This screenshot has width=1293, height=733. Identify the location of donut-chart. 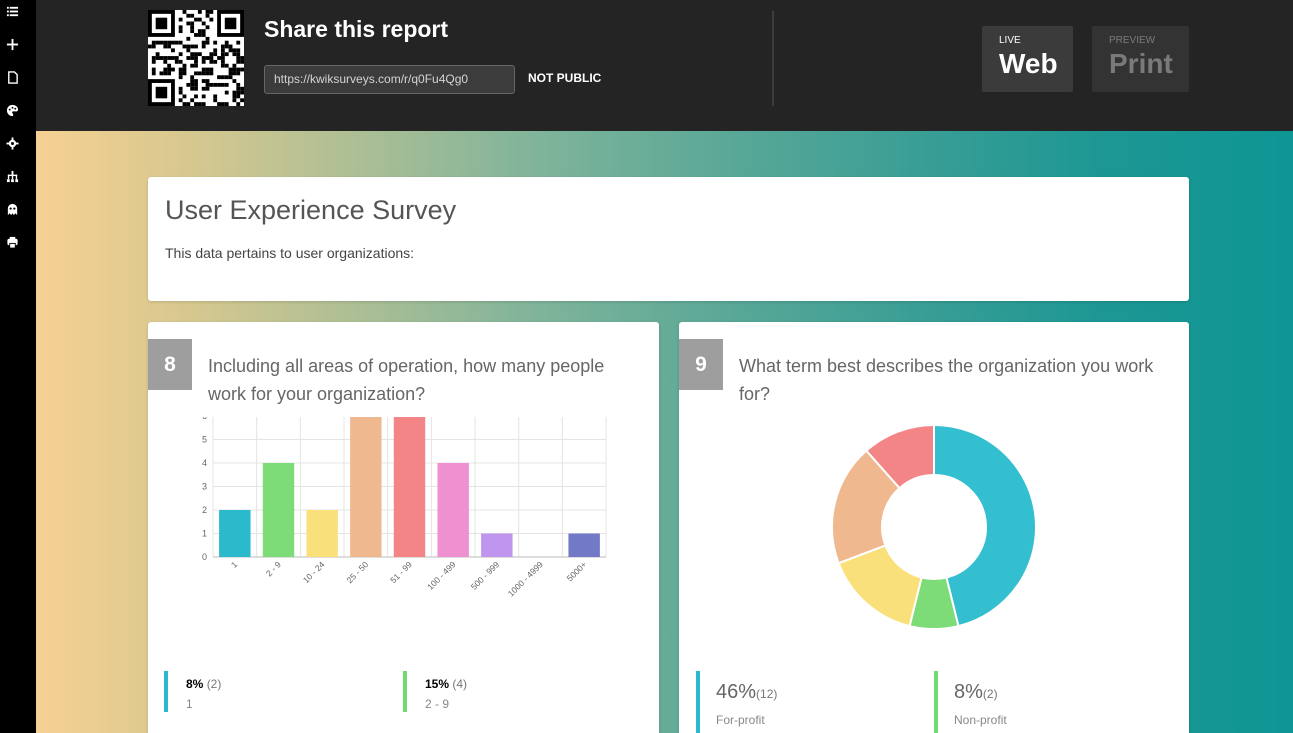
(934, 526).